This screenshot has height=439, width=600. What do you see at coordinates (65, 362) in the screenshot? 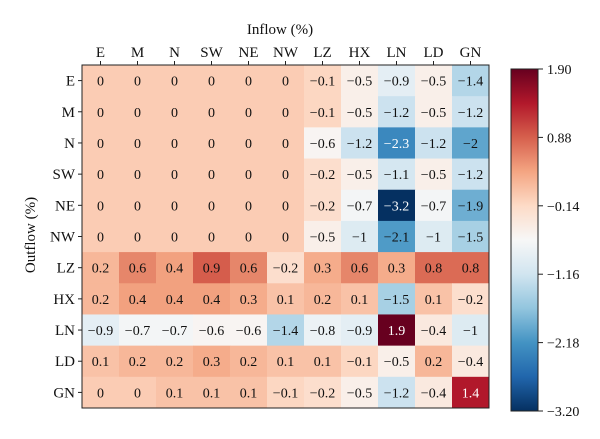
I see `row-label: LD` at bounding box center [65, 362].